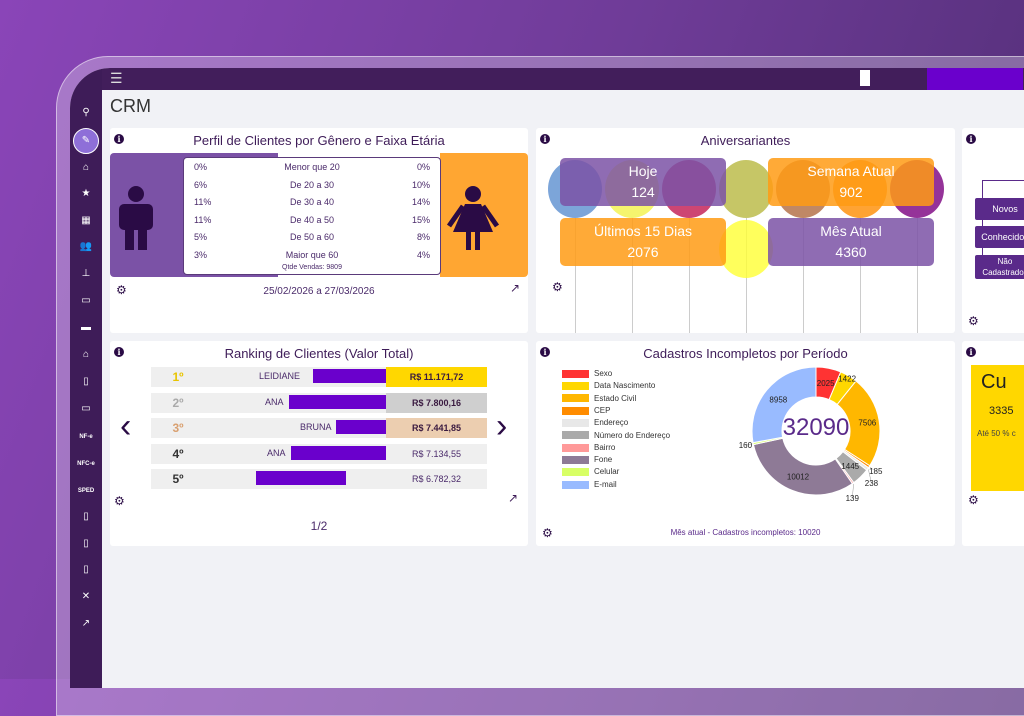 The image size is (1024, 716). What do you see at coordinates (86, 623) in the screenshot?
I see `chart-icon: ↗` at bounding box center [86, 623].